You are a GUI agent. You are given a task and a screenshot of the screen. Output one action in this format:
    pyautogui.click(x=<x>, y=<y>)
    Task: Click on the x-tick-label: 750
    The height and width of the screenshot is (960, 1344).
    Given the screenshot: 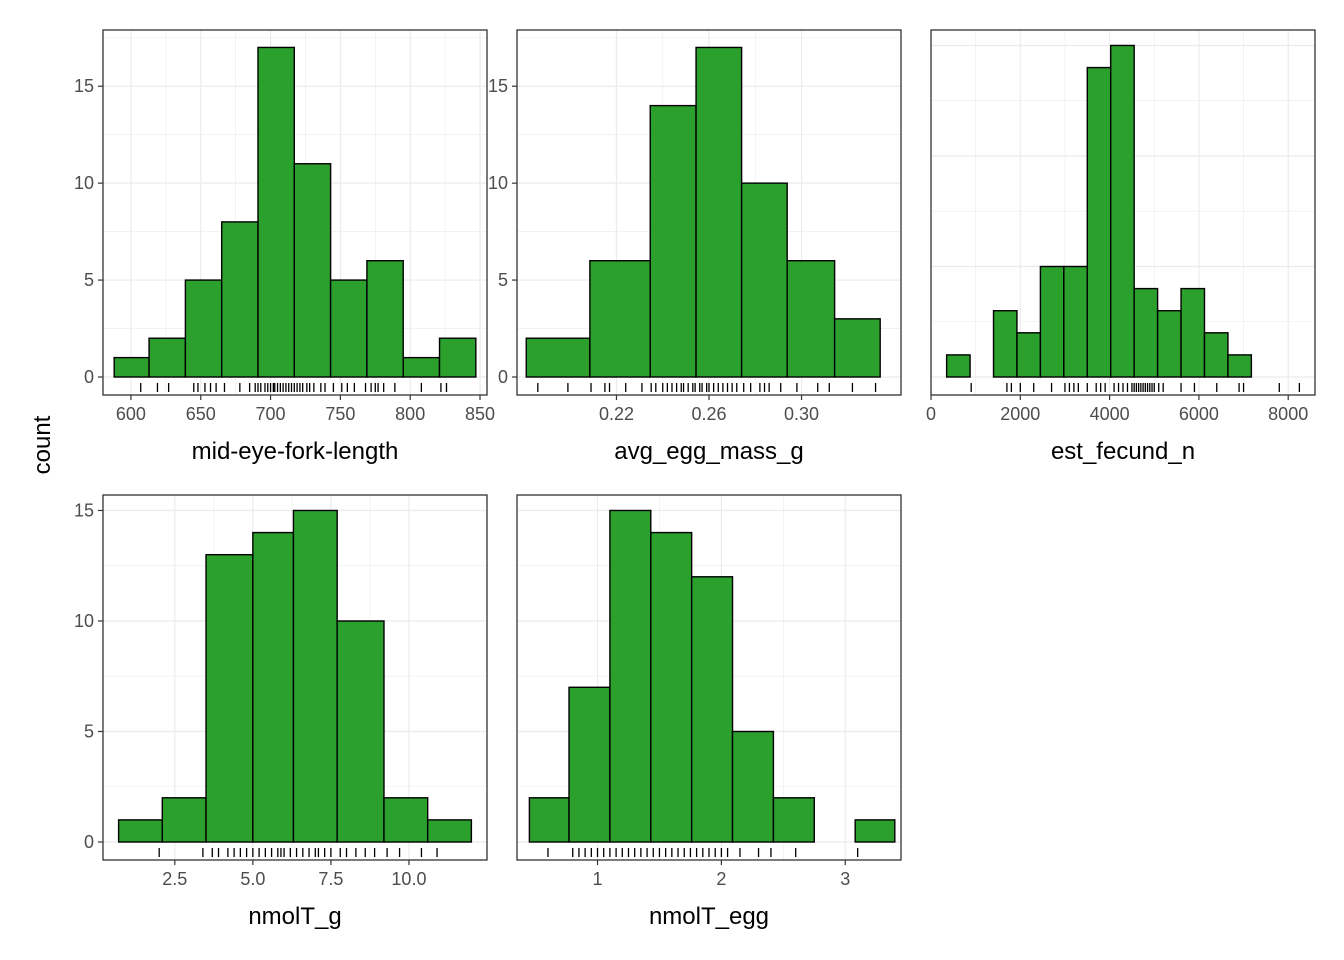 What is the action you would take?
    pyautogui.click(x=340, y=414)
    